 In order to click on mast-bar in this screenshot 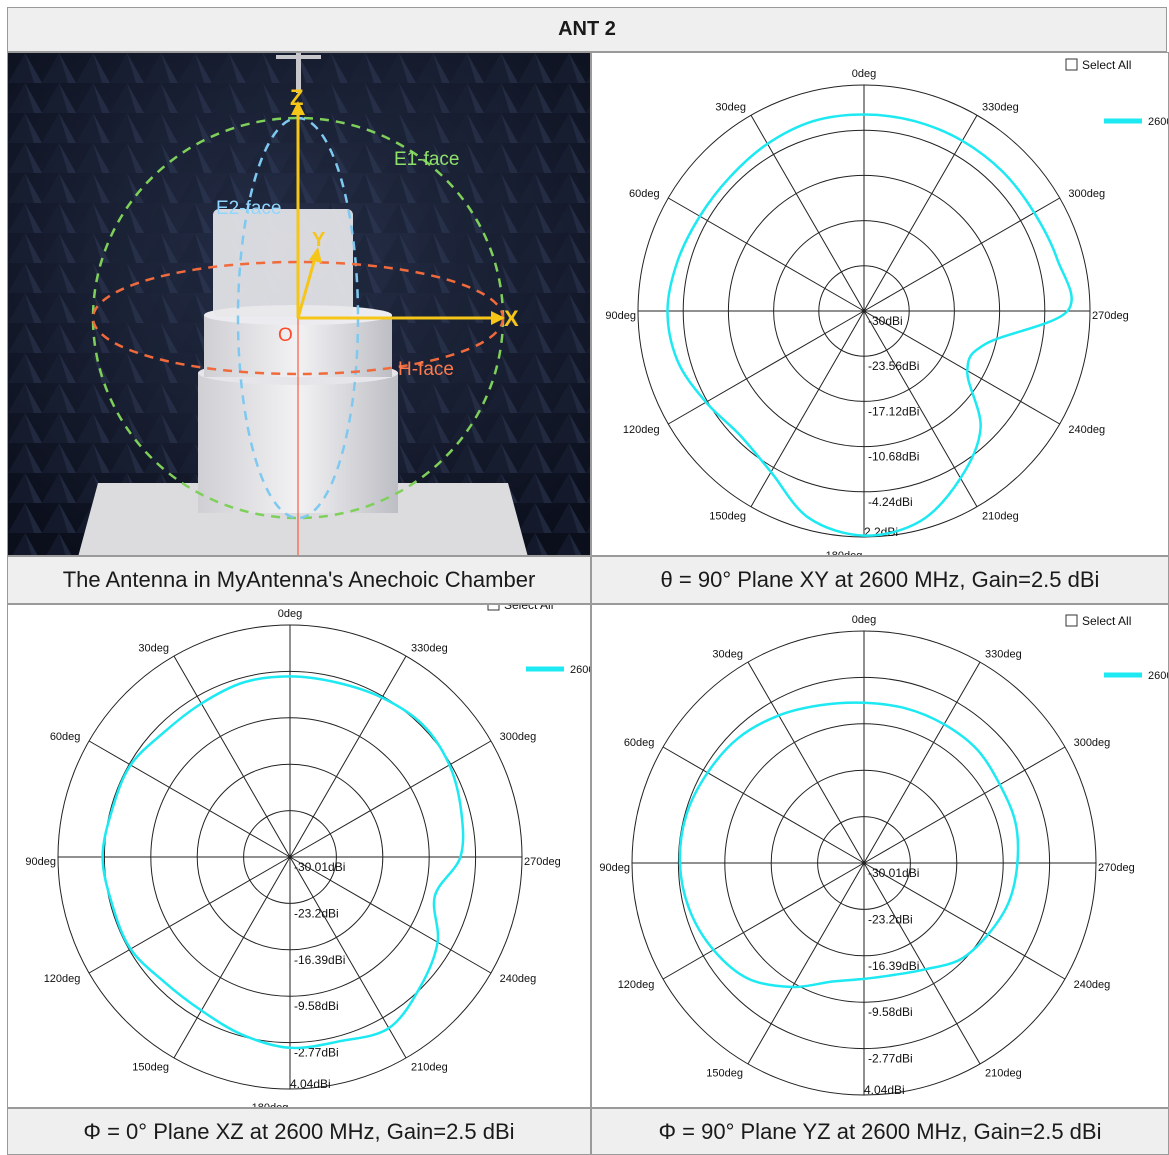, I will do `click(298, 57)`.